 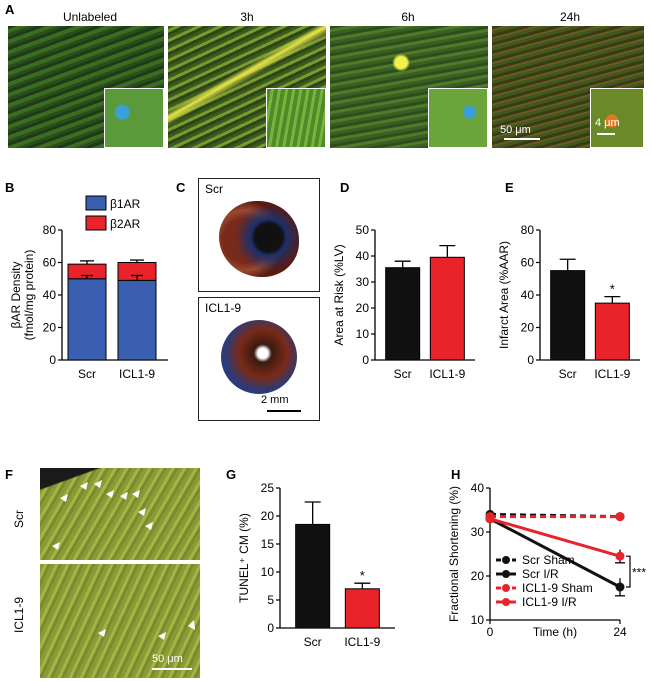 What do you see at coordinates (555, 632) in the screenshot?
I see `x-axis-label: Time (h)` at bounding box center [555, 632].